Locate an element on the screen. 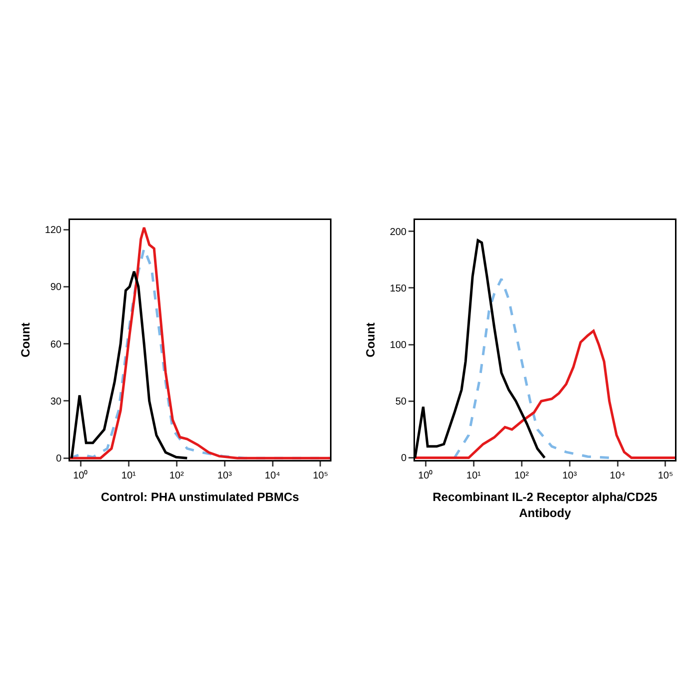  y-tick-label: 120 is located at coordinates (53, 230).